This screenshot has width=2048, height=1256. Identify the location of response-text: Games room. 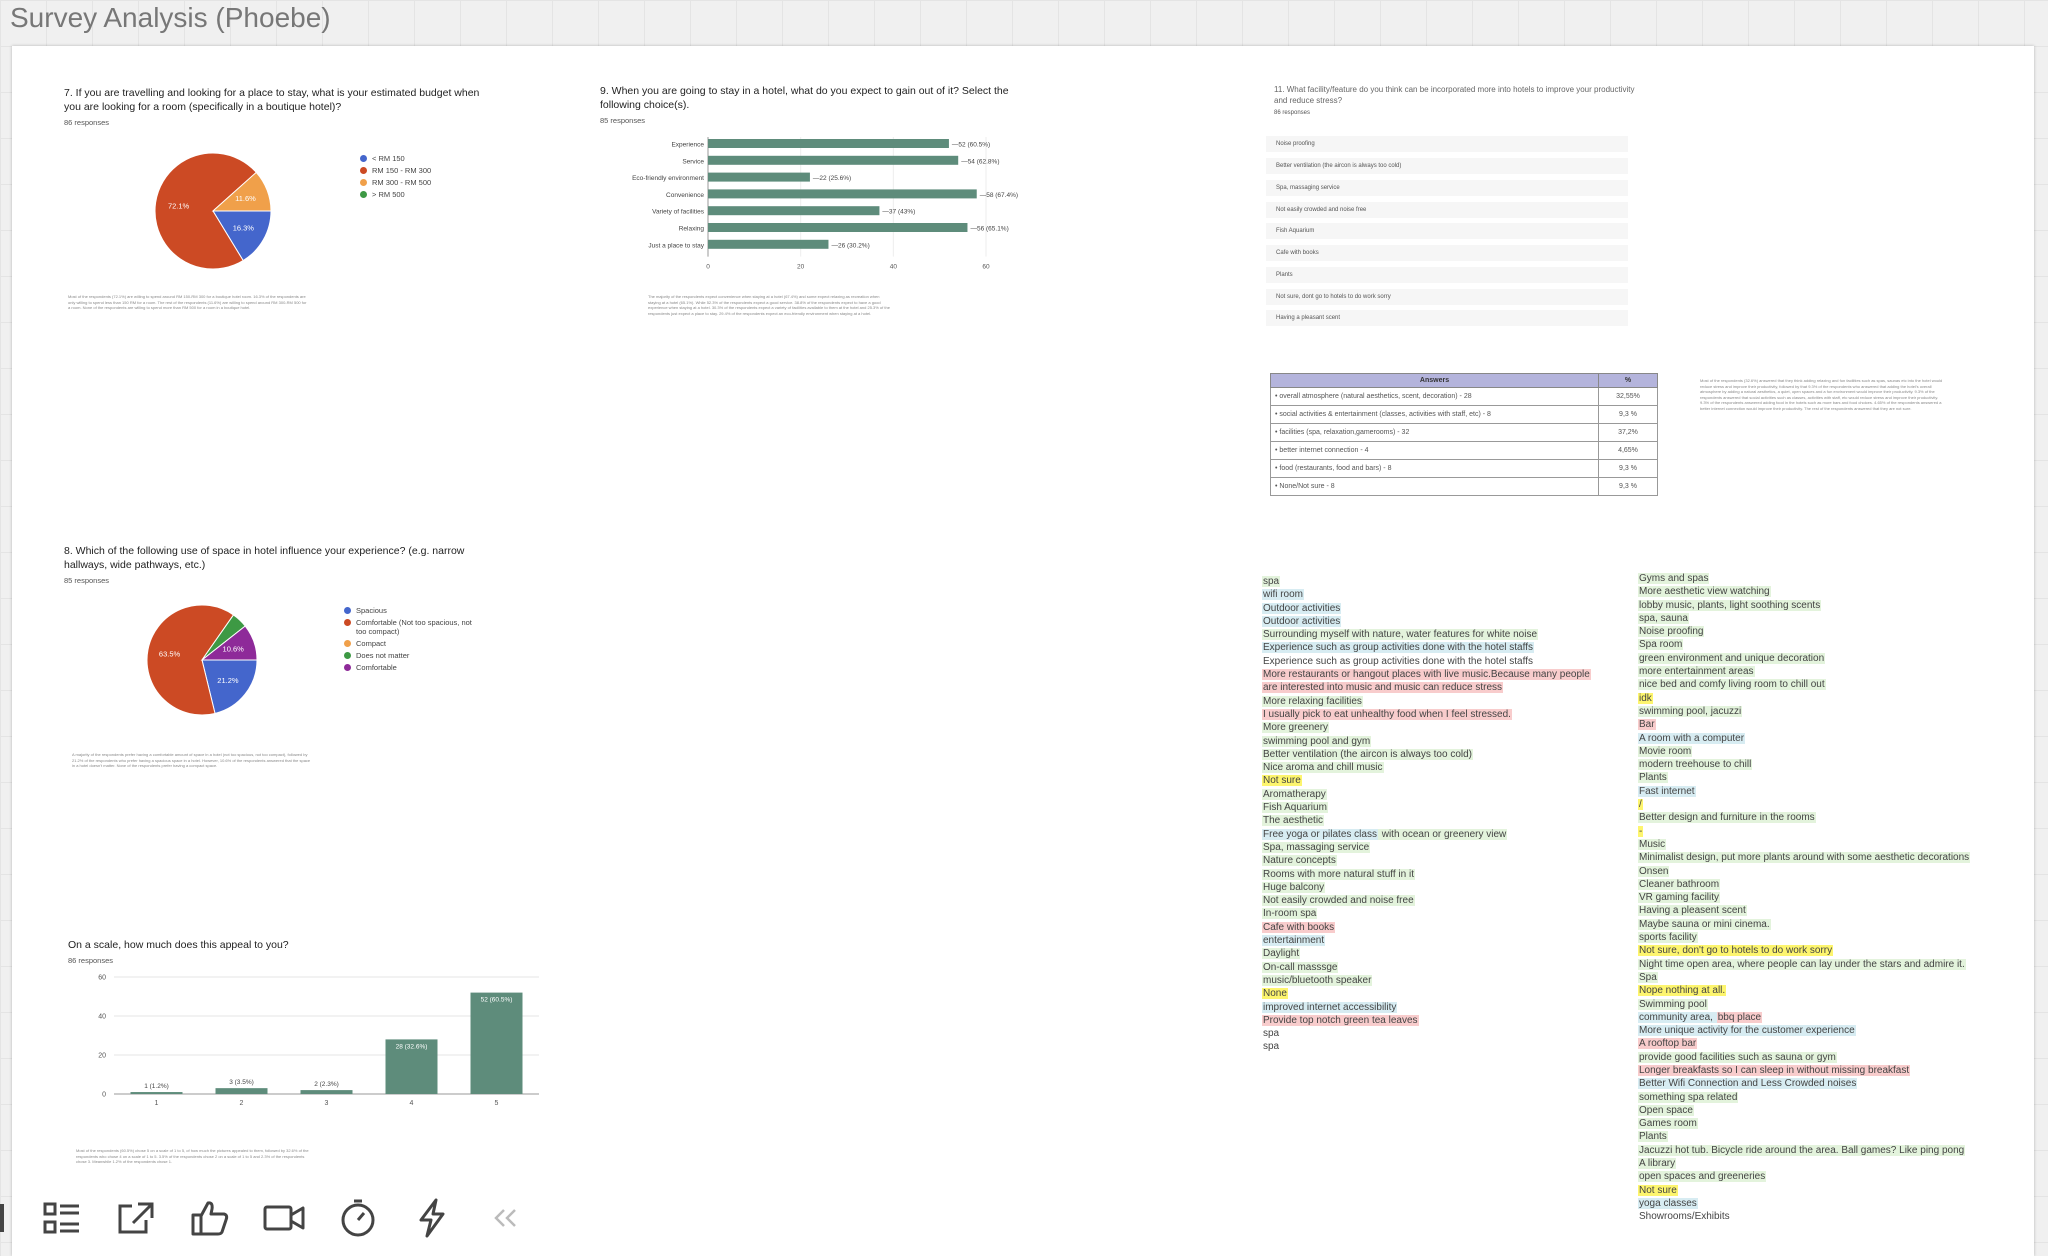
(1668, 1124).